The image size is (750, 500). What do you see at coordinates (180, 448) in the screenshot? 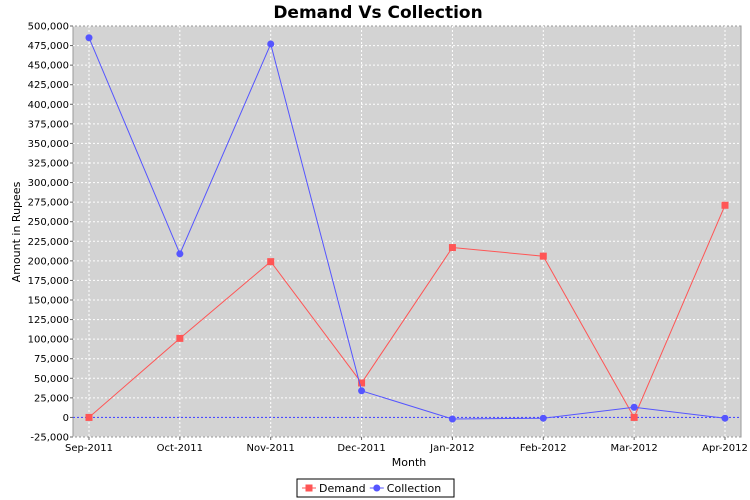
I see `x-tick-label: Oct-2011` at bounding box center [180, 448].